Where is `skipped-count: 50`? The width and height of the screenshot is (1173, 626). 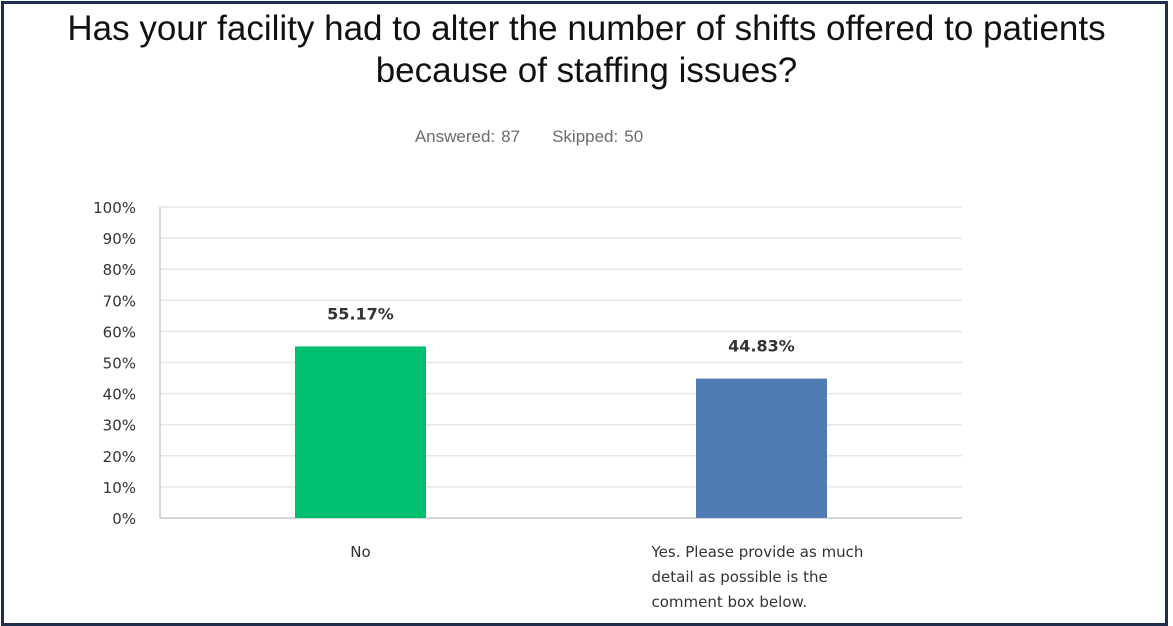 skipped-count: 50 is located at coordinates (634, 136).